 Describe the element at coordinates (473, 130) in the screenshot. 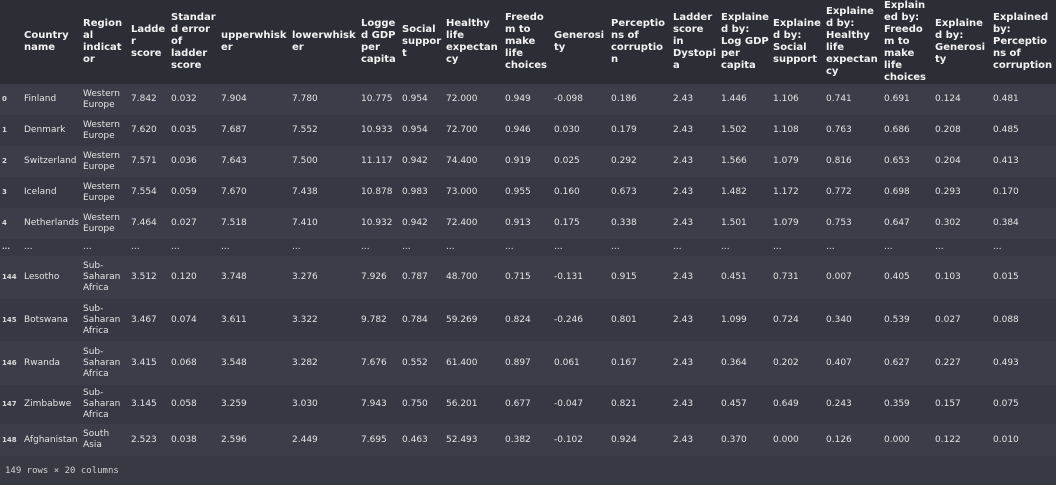

I see `table-cell: 72.700` at that location.